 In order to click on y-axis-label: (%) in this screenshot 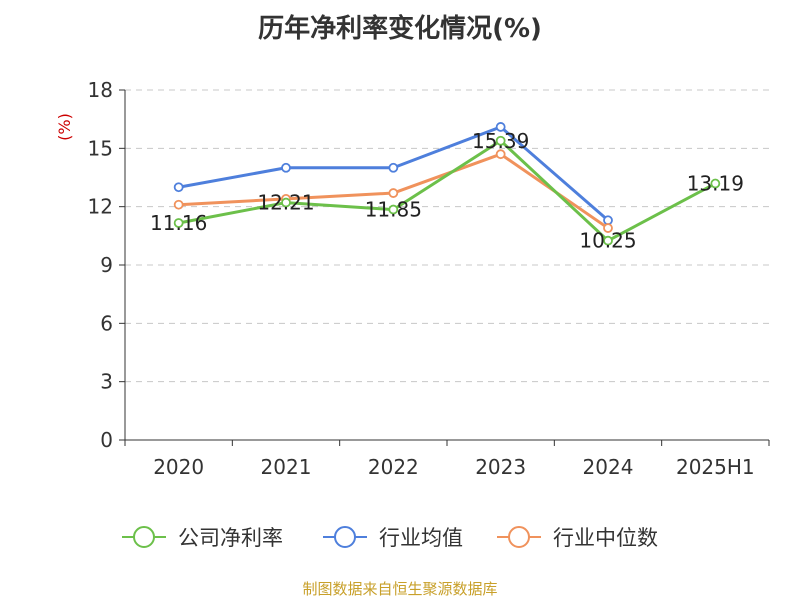, I will do `click(64, 127)`.